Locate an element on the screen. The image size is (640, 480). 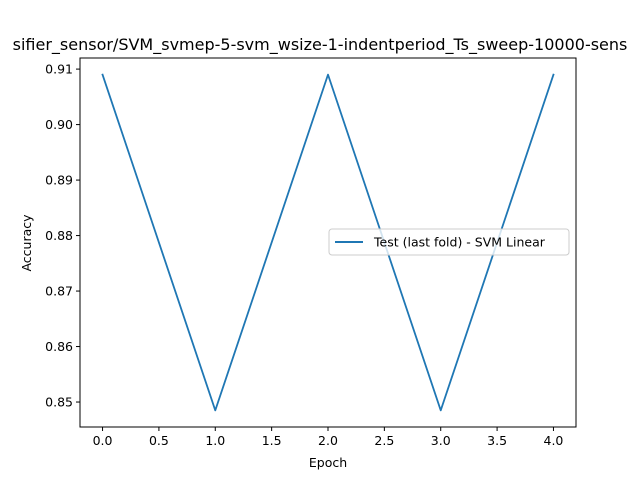
x-tick-label: 3.0 is located at coordinates (441, 440).